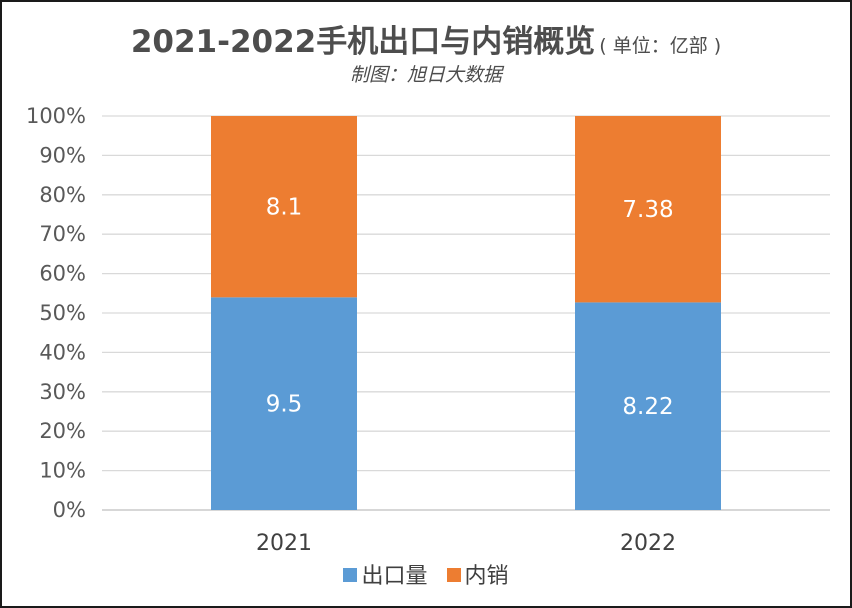 Image resolution: width=852 pixels, height=608 pixels. Describe the element at coordinates (56, 116) in the screenshot. I see `y-tick-label: 100%` at that location.